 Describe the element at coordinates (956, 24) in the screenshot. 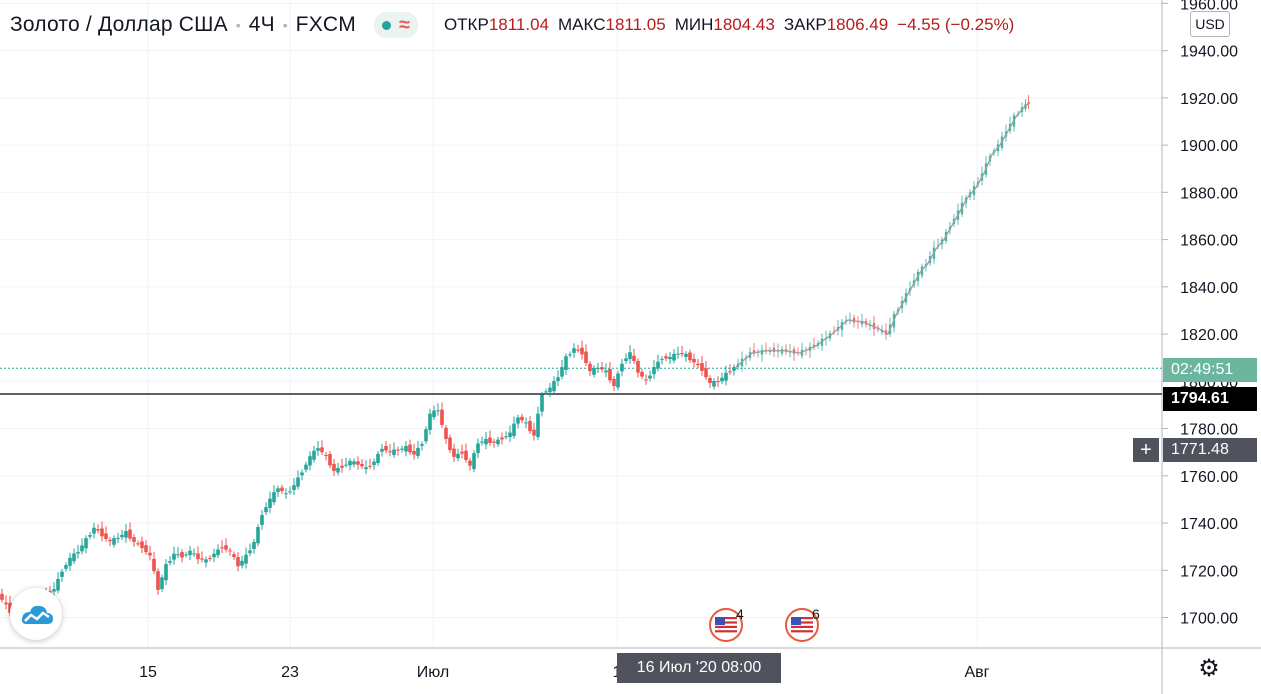

I see `ohlc-change-value: −4.55 (−0.25%)` at that location.